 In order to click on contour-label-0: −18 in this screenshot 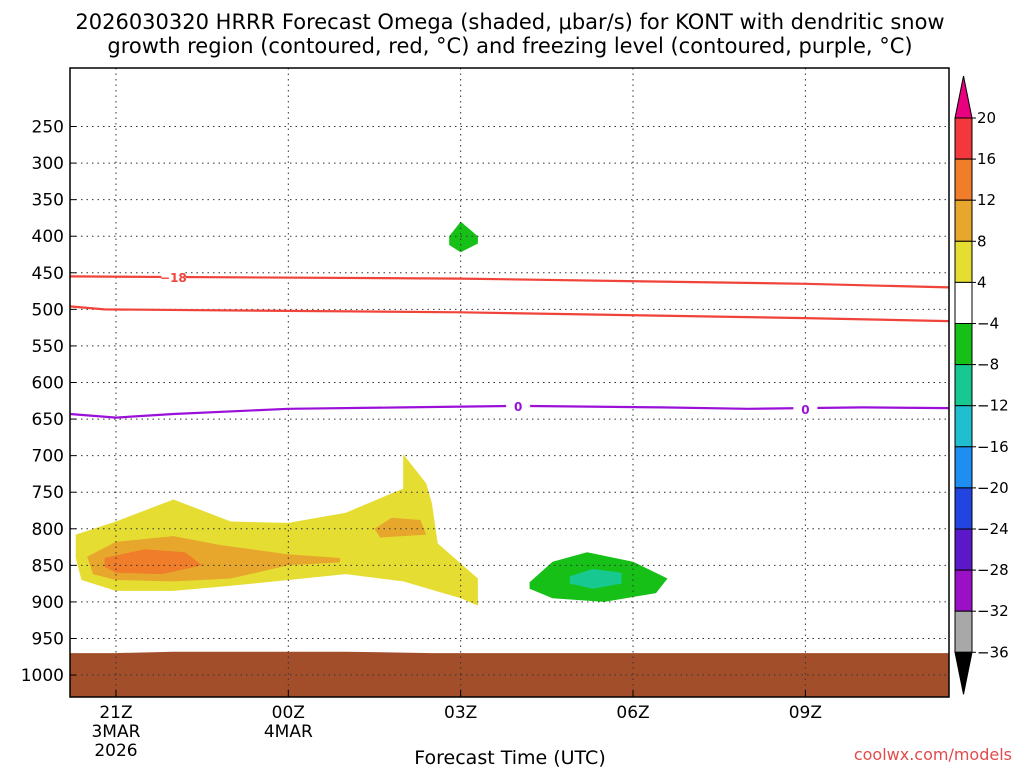, I will do `click(173, 278)`.